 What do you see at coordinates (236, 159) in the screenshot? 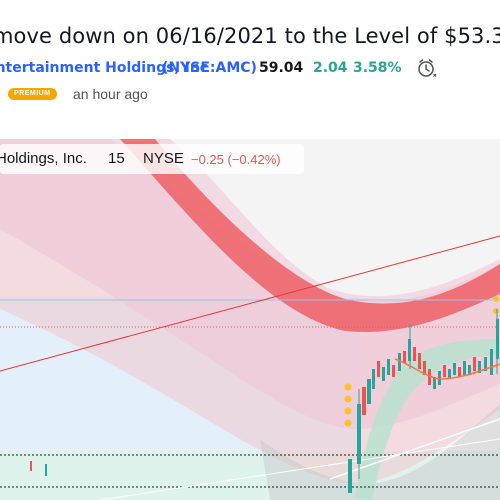
I see `legend-change: −0.25 (−0.42%)` at bounding box center [236, 159].